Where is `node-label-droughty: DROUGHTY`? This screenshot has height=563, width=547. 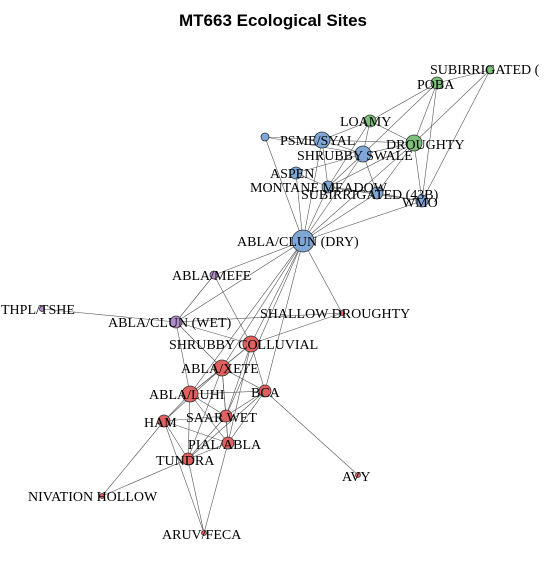
node-label-droughty: DROUGHTY is located at coordinates (425, 145).